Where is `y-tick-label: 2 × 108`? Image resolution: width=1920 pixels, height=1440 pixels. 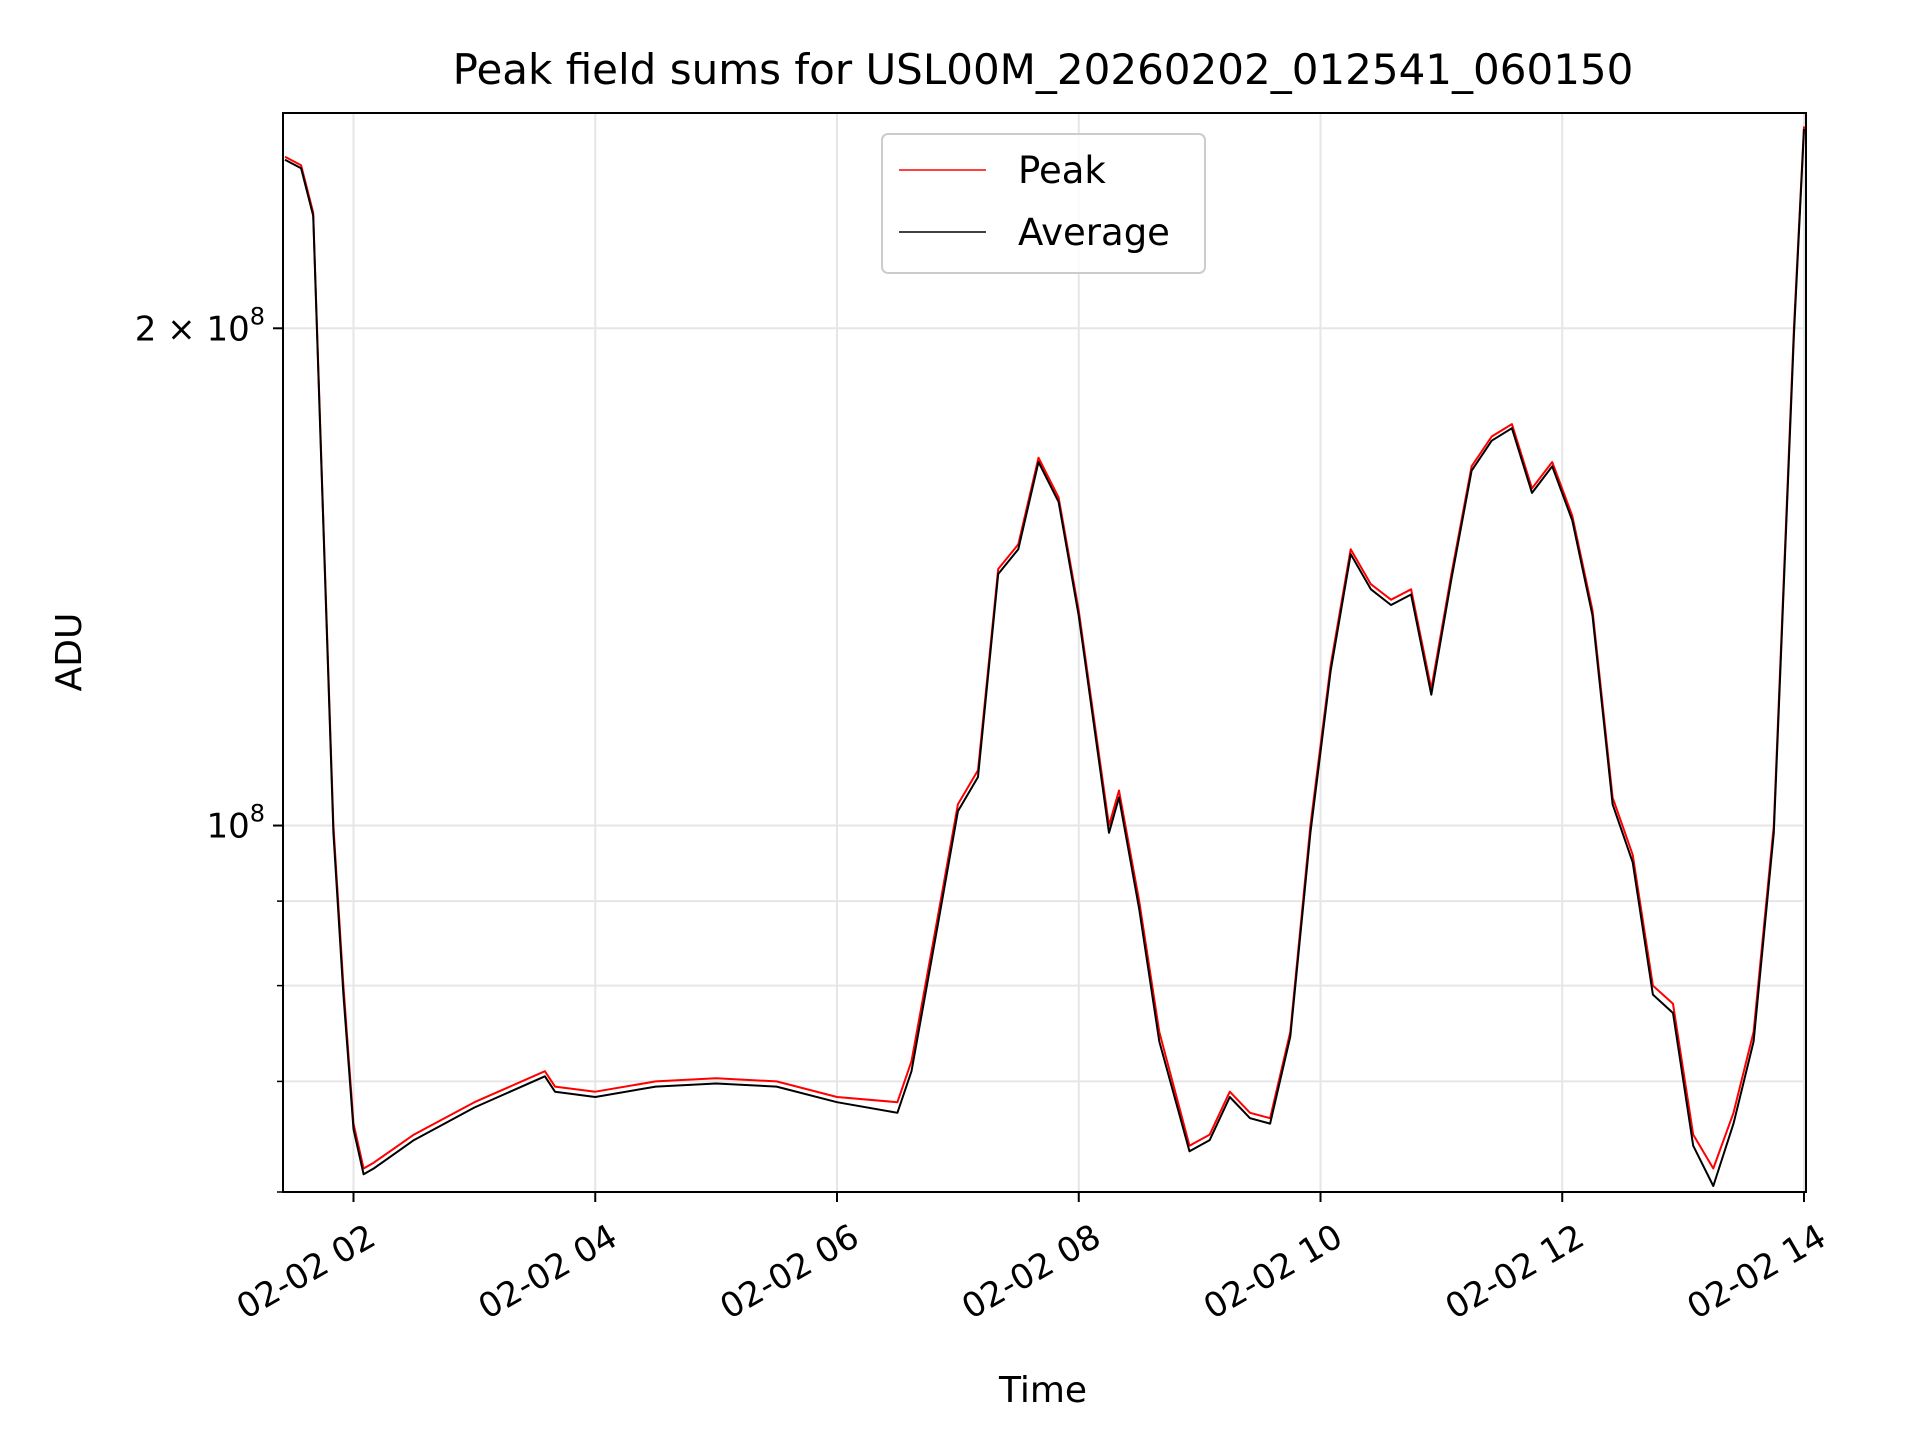 y-tick-label: 2 × 108 is located at coordinates (200, 325).